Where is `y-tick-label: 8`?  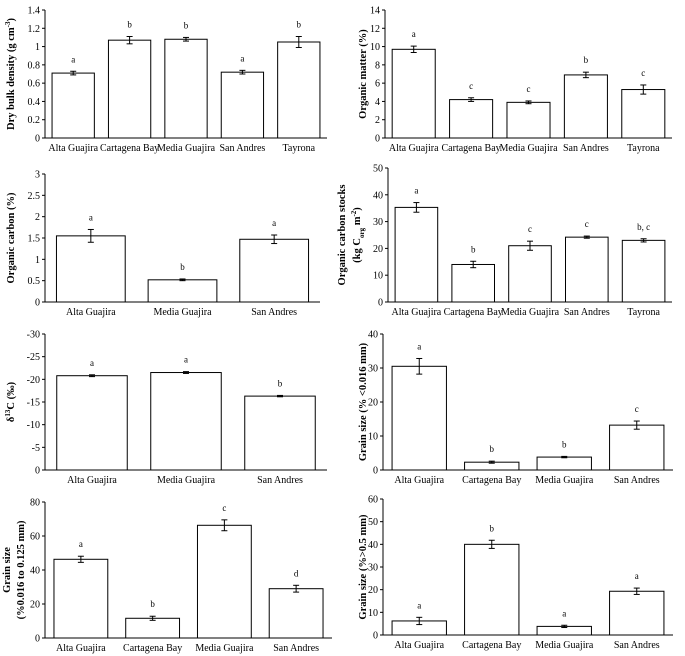 y-tick-label: 8 is located at coordinates (377, 65).